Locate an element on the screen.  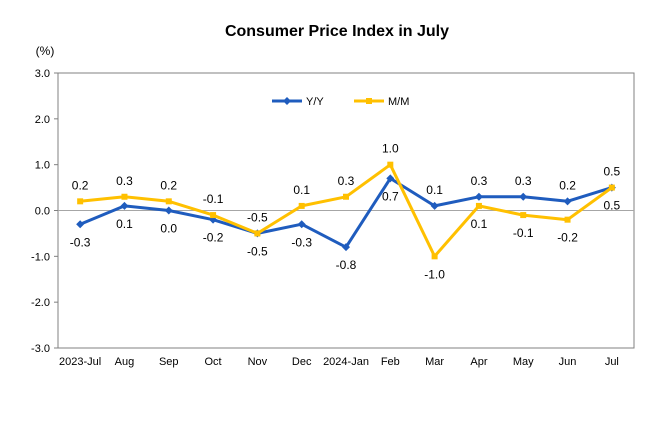
y-axis-ticks: 3.0 2.0 1.0 0.0 -1.0 -2.0 -3.0 is located at coordinates (44, 211).